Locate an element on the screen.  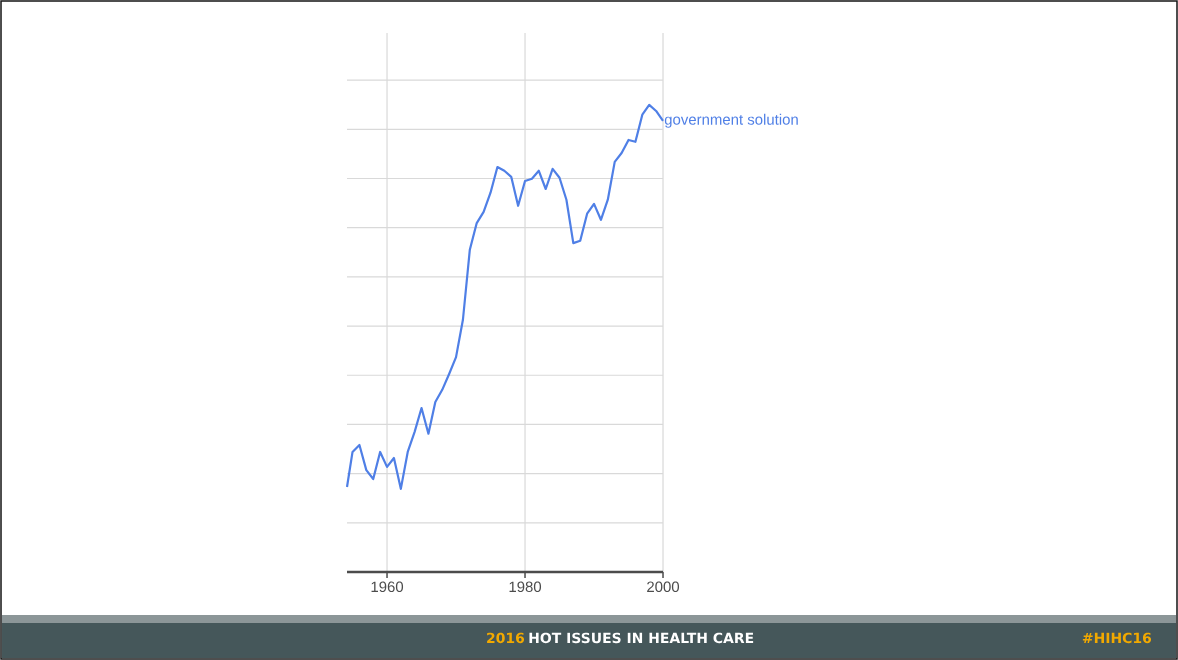
text: #HIHC16 is located at coordinates (1117, 638).